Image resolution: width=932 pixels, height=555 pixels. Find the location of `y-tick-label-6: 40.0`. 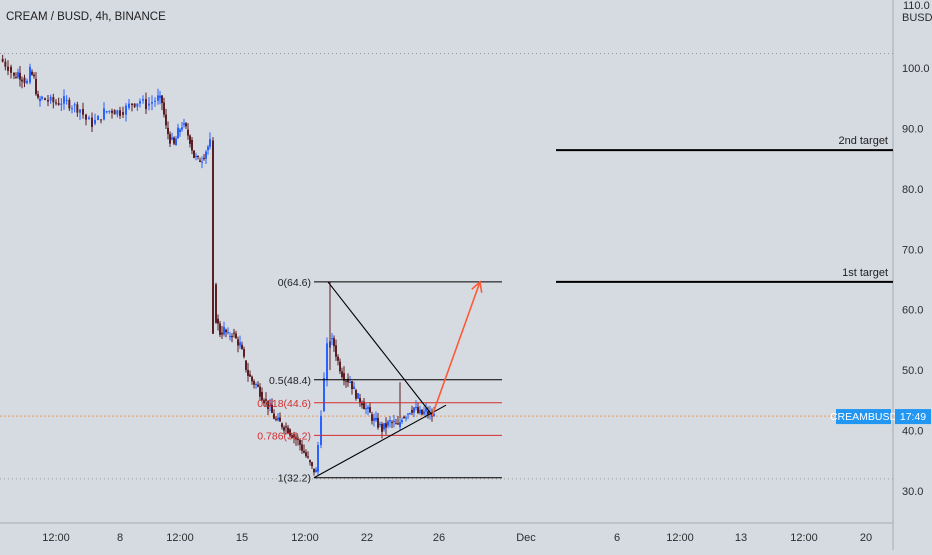

y-tick-label-6: 40.0 is located at coordinates (912, 432).